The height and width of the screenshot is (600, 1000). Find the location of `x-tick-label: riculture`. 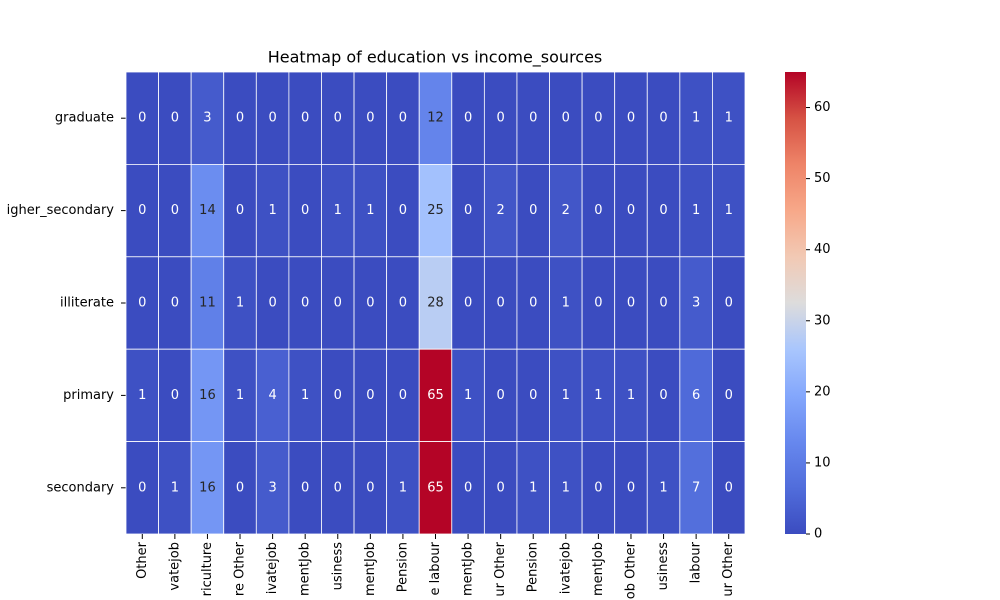

x-tick-label: riculture is located at coordinates (207, 569).